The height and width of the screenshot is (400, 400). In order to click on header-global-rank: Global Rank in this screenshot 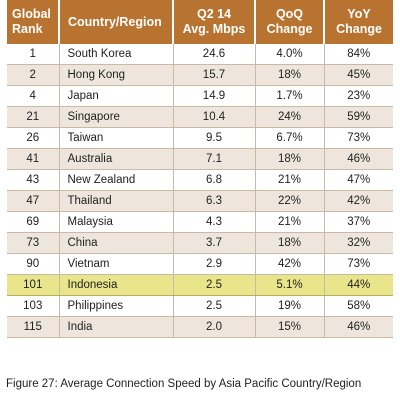, I will do `click(33, 22)`.